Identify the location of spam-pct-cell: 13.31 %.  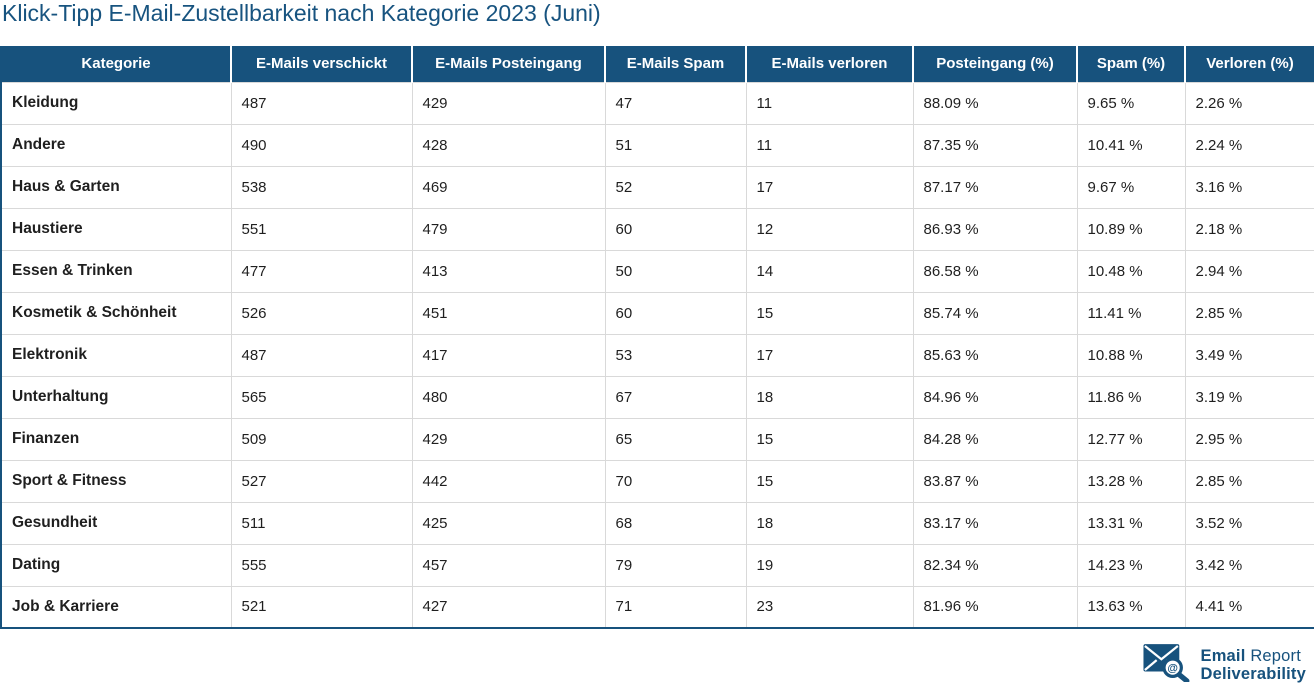
(1131, 523).